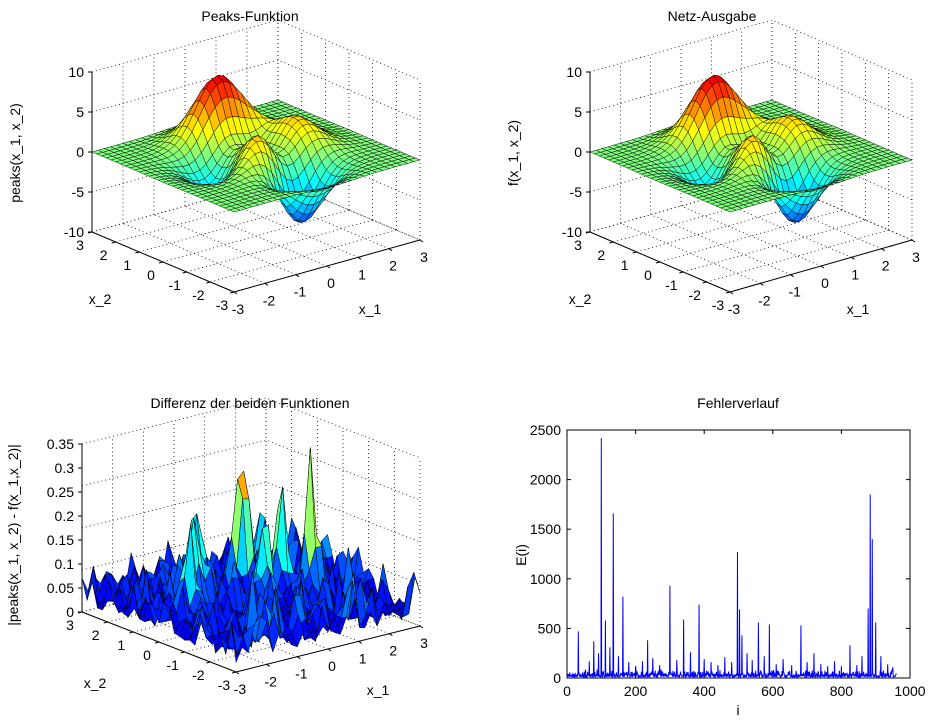 The image size is (939, 724). What do you see at coordinates (249, 16) in the screenshot?
I see `chart-title: Peaks-Funktion` at bounding box center [249, 16].